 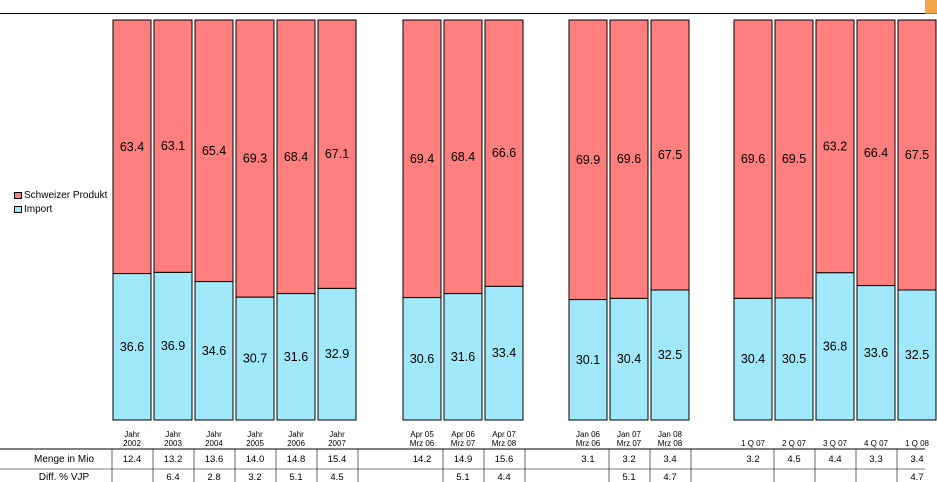 What do you see at coordinates (214, 443) in the screenshot?
I see `category-label: 2004` at bounding box center [214, 443].